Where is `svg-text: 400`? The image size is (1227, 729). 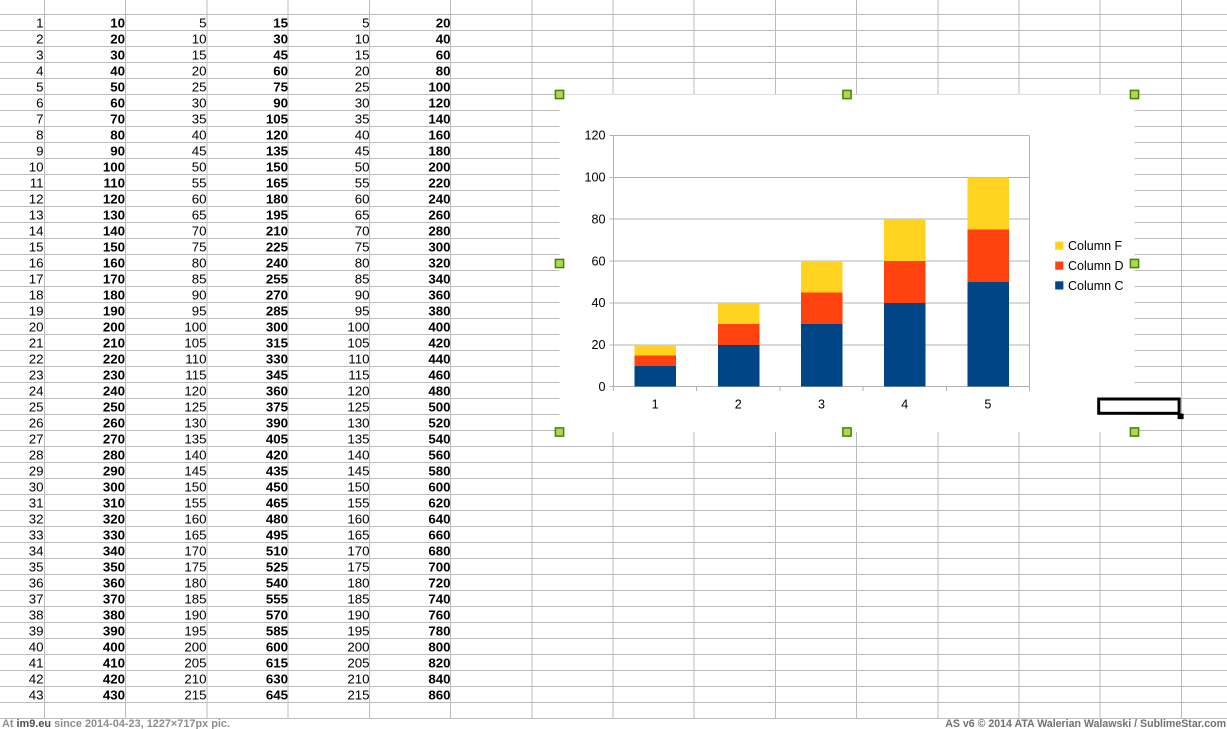 svg-text: 400 is located at coordinates (114, 646).